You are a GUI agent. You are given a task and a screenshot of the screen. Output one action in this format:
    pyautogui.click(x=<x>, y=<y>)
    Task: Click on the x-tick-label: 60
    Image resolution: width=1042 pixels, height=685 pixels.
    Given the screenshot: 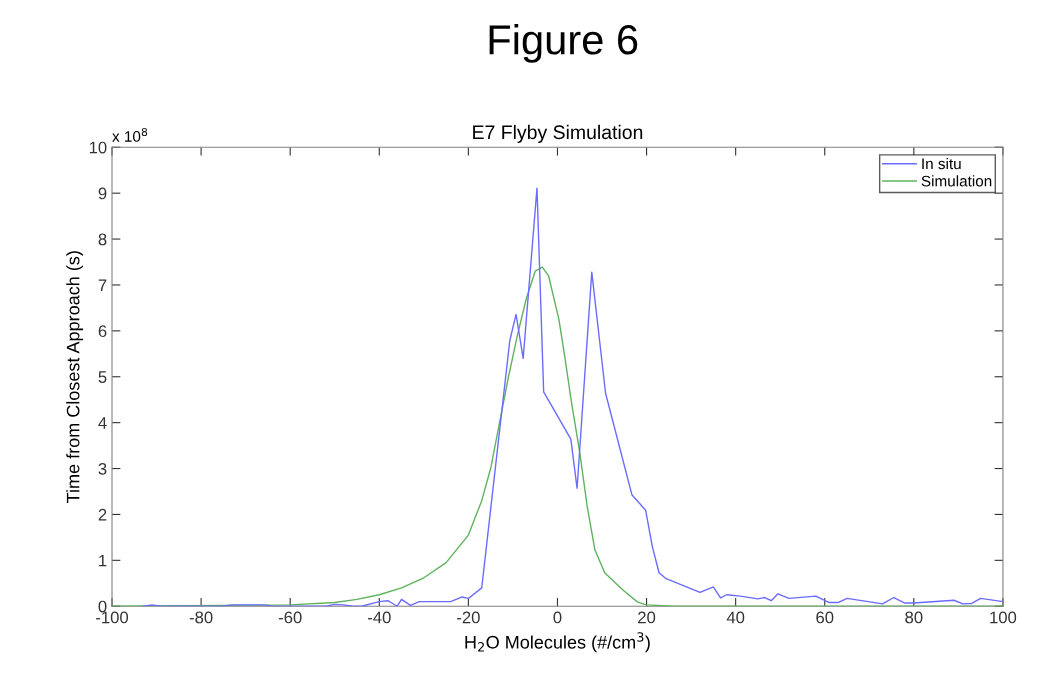 What is the action you would take?
    pyautogui.click(x=825, y=617)
    